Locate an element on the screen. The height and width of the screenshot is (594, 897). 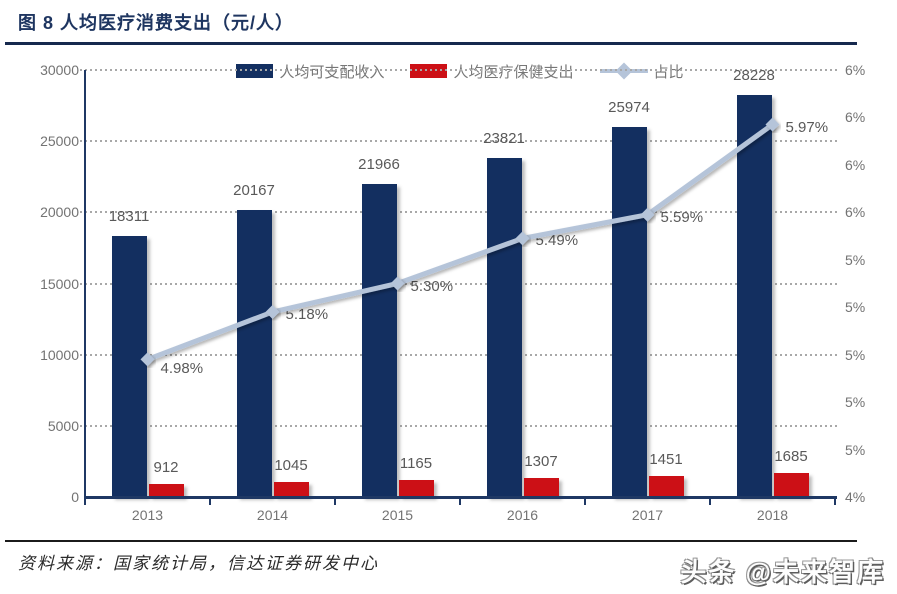
y-axis-tick-label: 20000 is located at coordinates (59, 212).